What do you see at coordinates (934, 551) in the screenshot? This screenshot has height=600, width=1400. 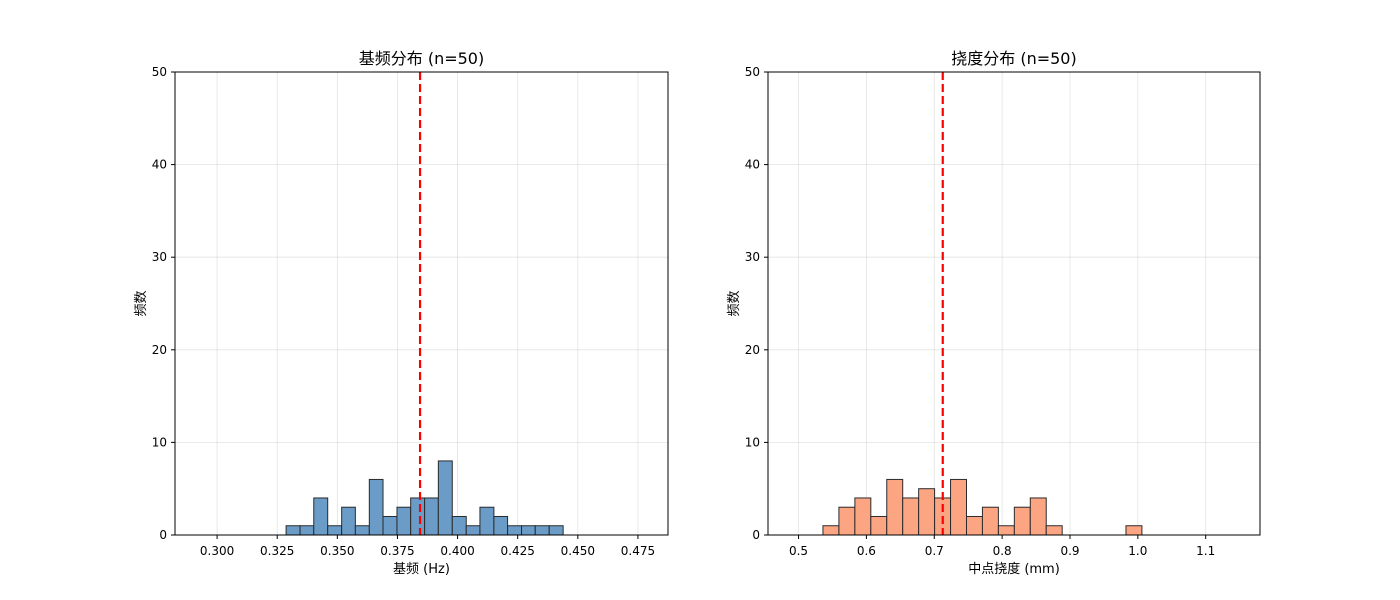 I see `x-tick-label: 0.7` at bounding box center [934, 551].